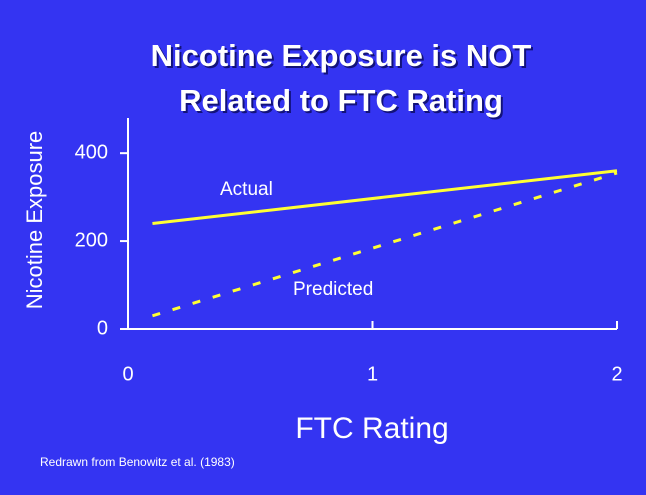 The height and width of the screenshot is (495, 646). I want to click on title-shadow: Nicotine Exposure is NOT, so click(343, 57).